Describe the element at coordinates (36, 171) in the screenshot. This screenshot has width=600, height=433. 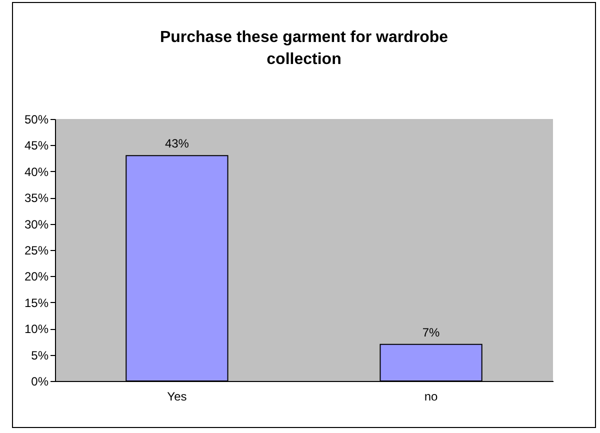
I see `y-tick-label: 40%` at that location.